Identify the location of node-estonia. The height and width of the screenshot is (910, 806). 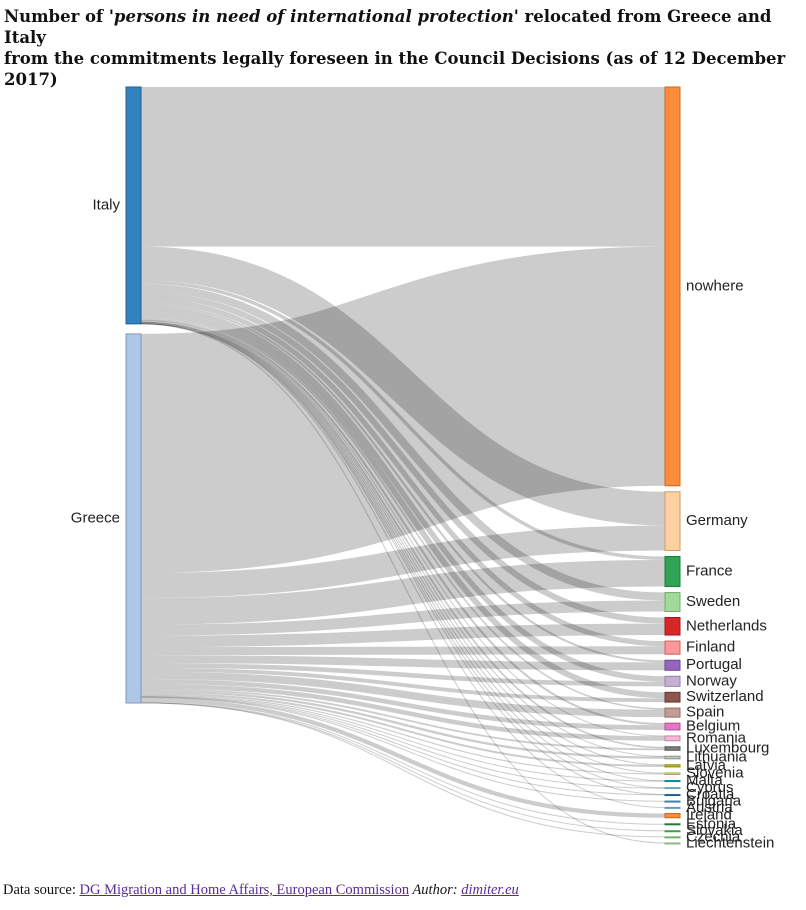
(672, 824).